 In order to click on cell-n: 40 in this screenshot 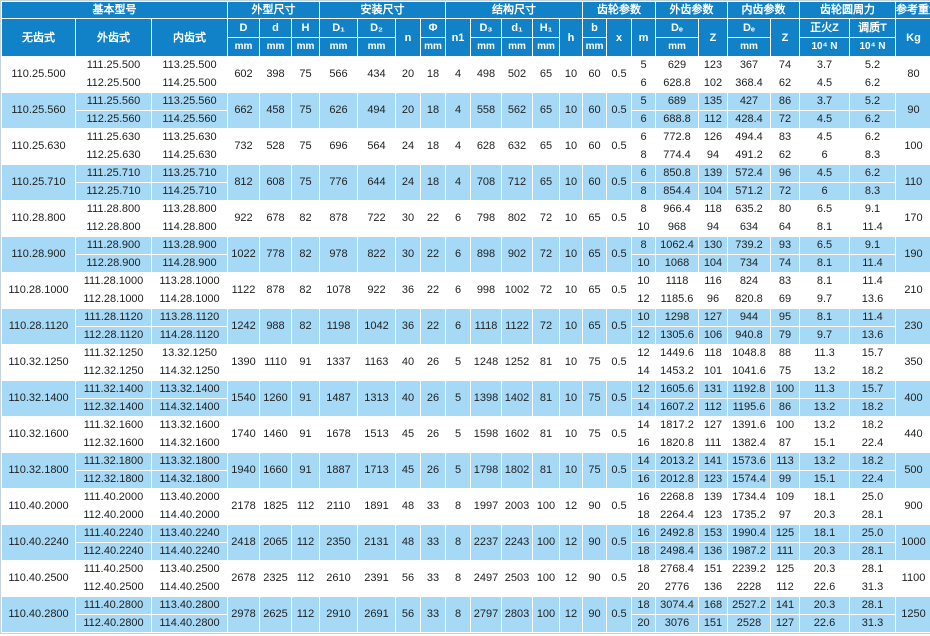, I will do `click(408, 362)`.